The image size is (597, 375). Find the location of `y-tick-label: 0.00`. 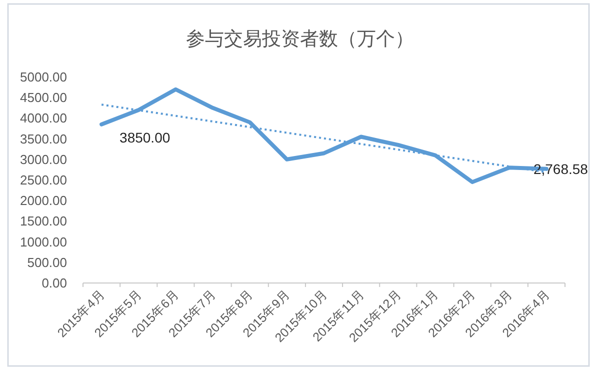

y-tick-label: 0.00 is located at coordinates (54, 283).